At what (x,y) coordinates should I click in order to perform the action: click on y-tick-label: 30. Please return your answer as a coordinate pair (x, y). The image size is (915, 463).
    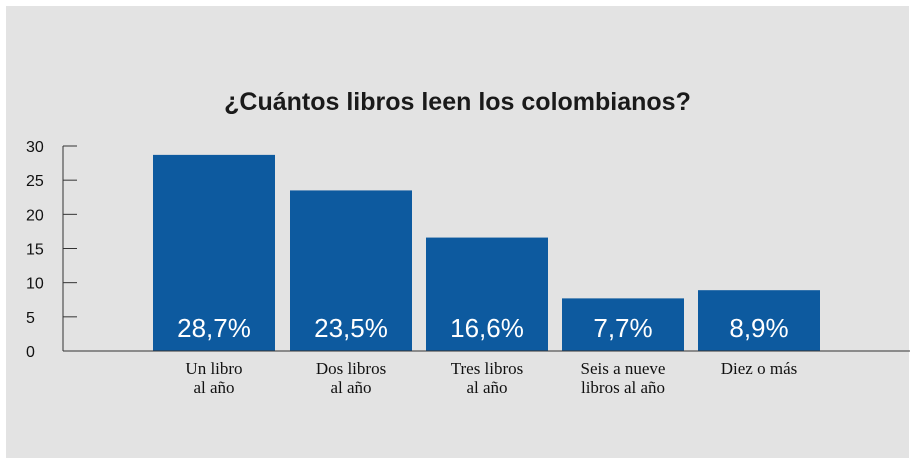
    Looking at the image, I should click on (35, 147).